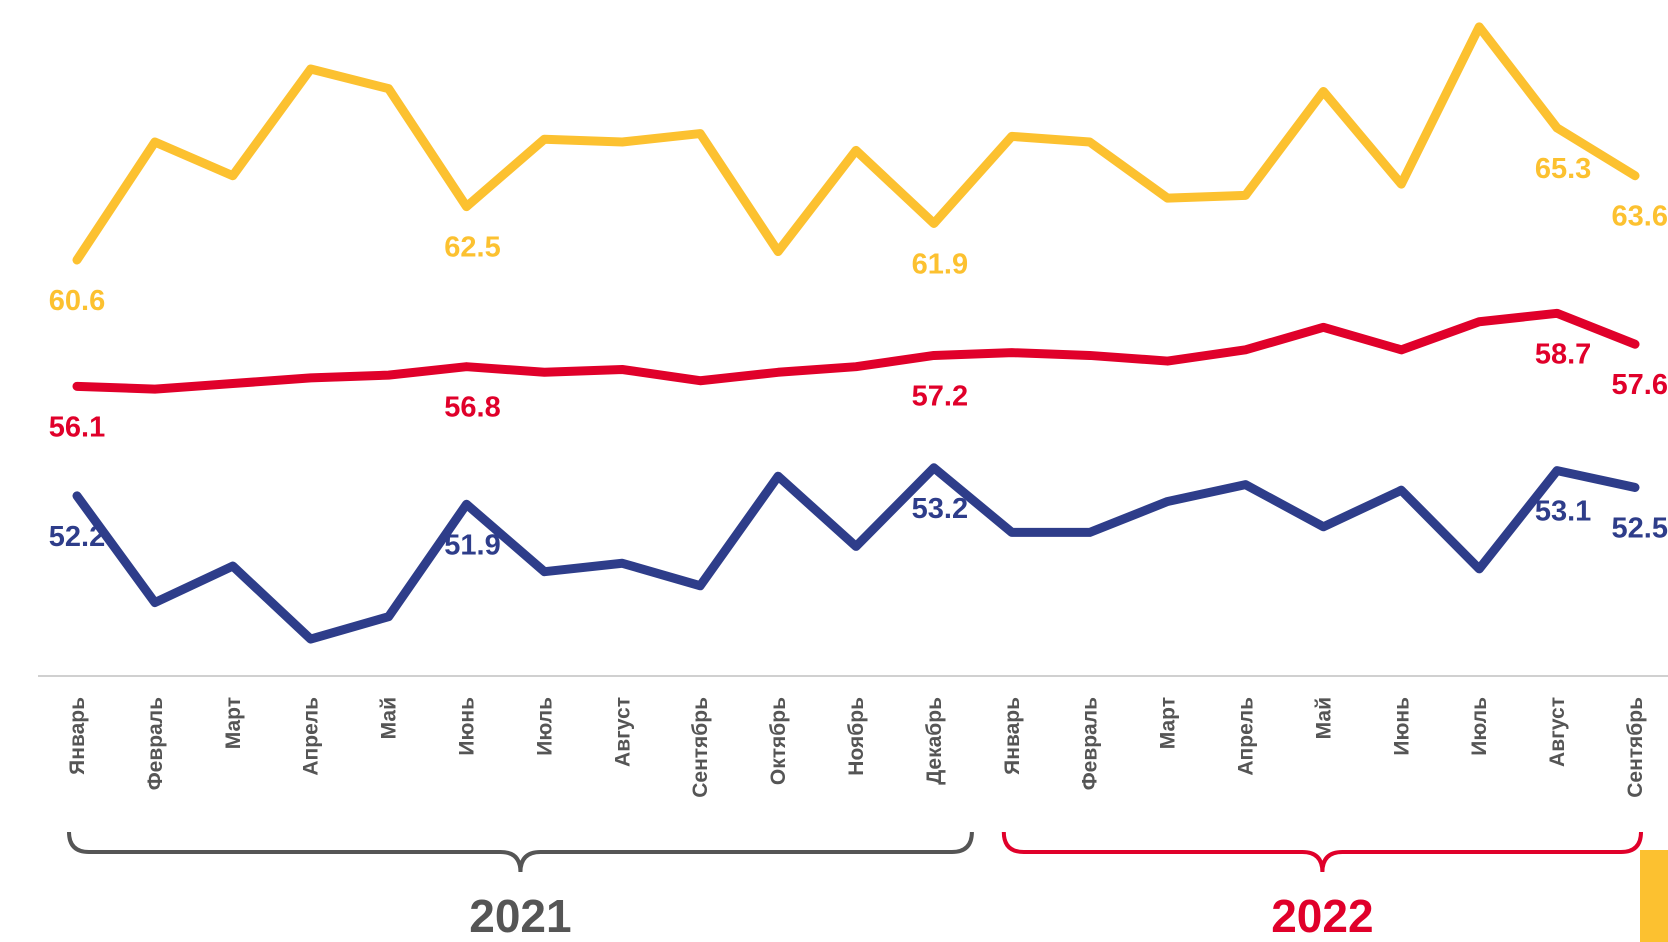 This screenshot has height=942, width=1668. I want to click on data-label: 60.6, so click(77, 301).